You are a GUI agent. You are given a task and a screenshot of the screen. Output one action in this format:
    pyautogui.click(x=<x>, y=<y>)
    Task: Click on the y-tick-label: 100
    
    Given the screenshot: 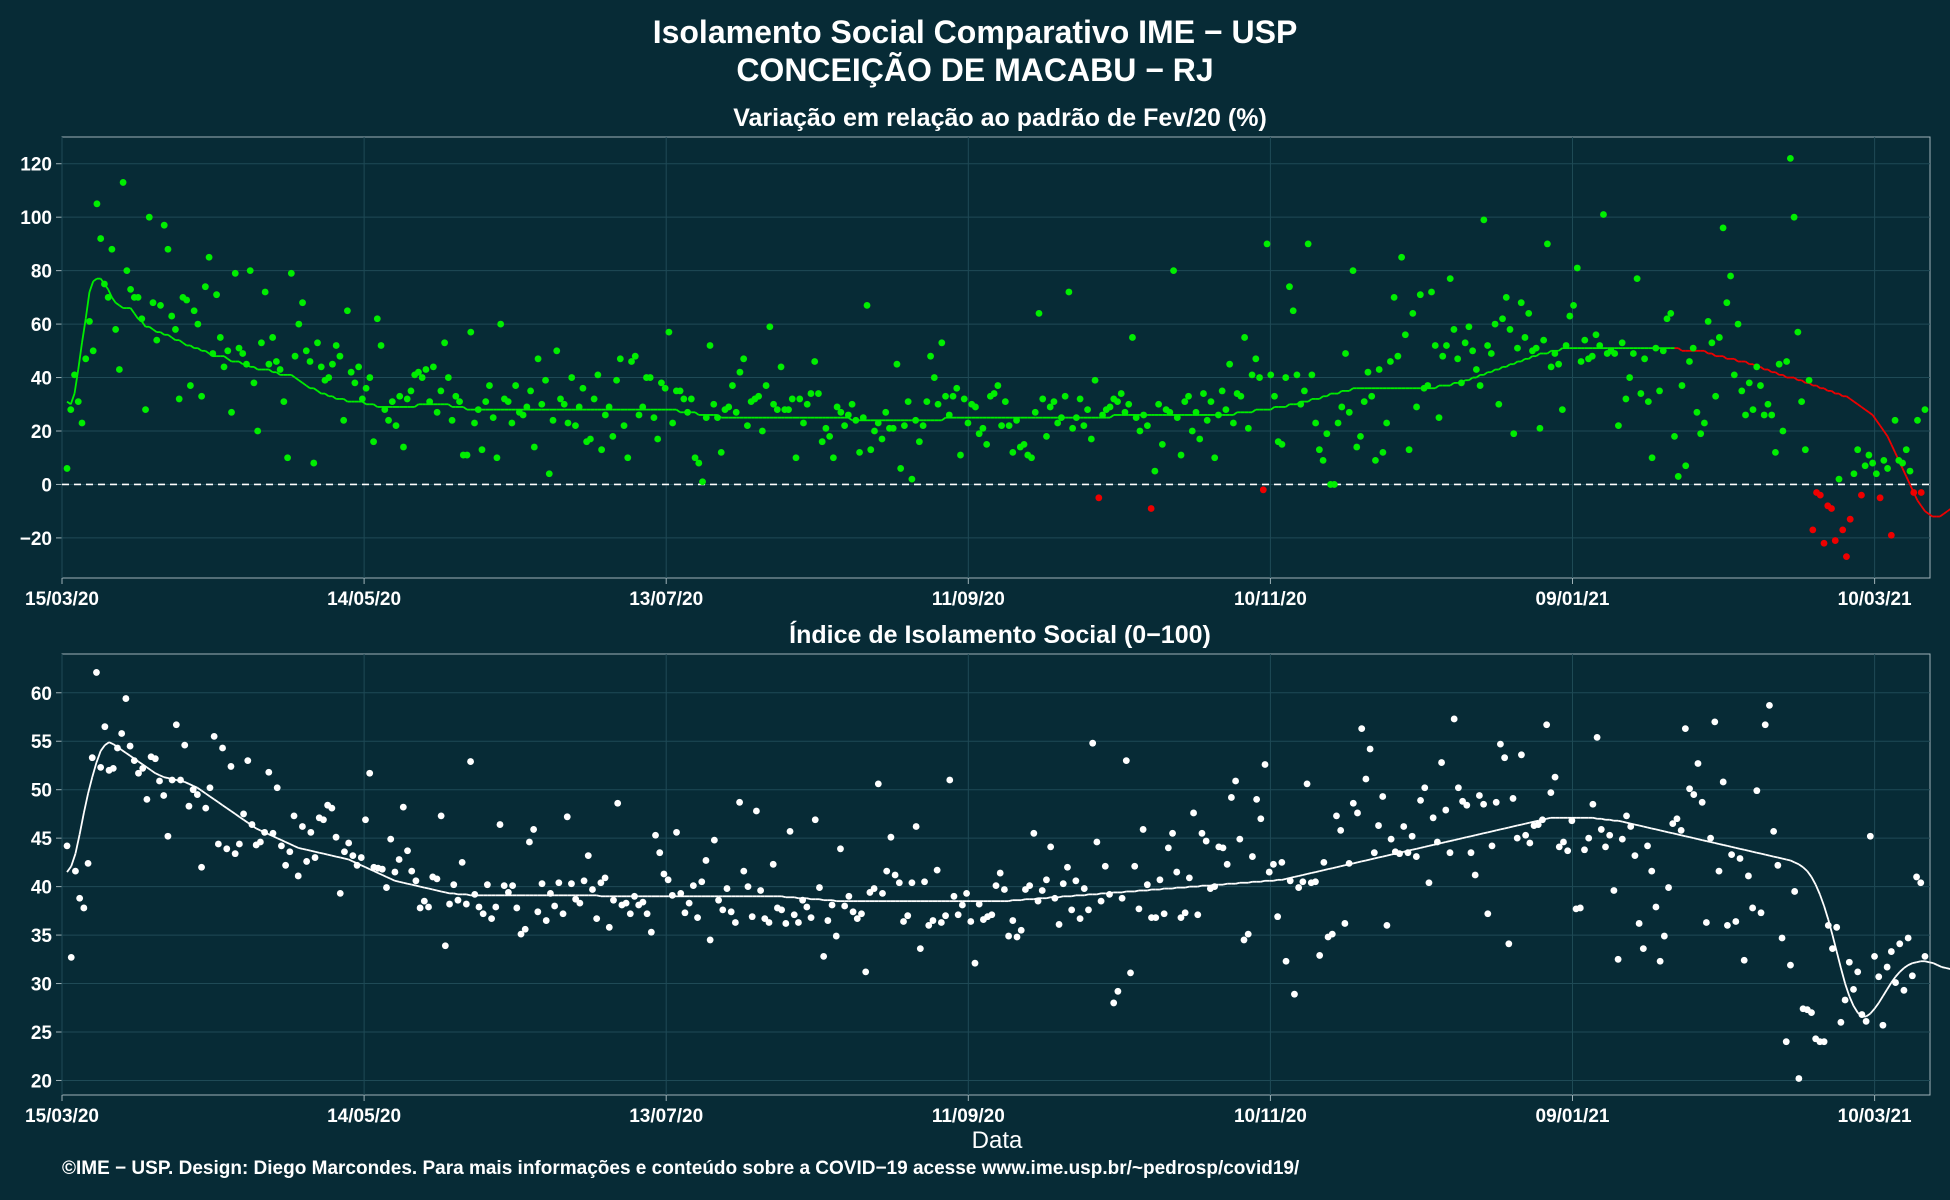 What is the action you would take?
    pyautogui.click(x=36, y=218)
    